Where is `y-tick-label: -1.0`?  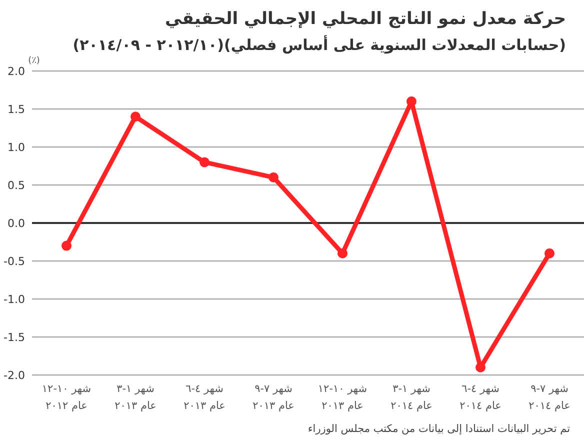 y-tick-label: -1.0 is located at coordinates (14, 299).